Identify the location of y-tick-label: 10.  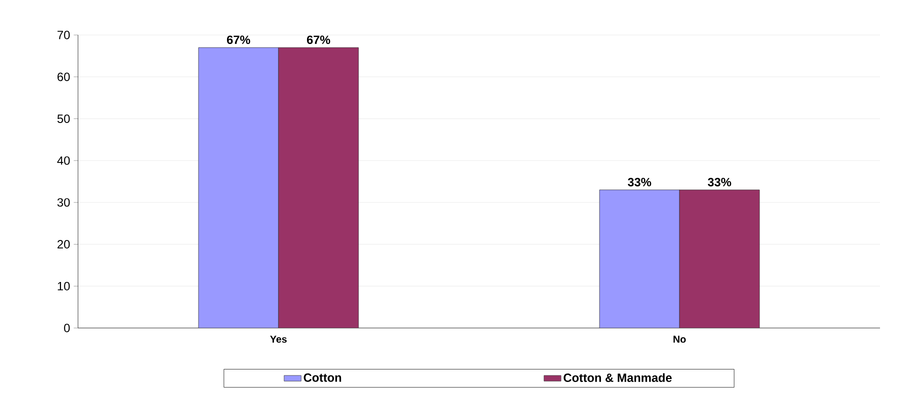
(64, 286).